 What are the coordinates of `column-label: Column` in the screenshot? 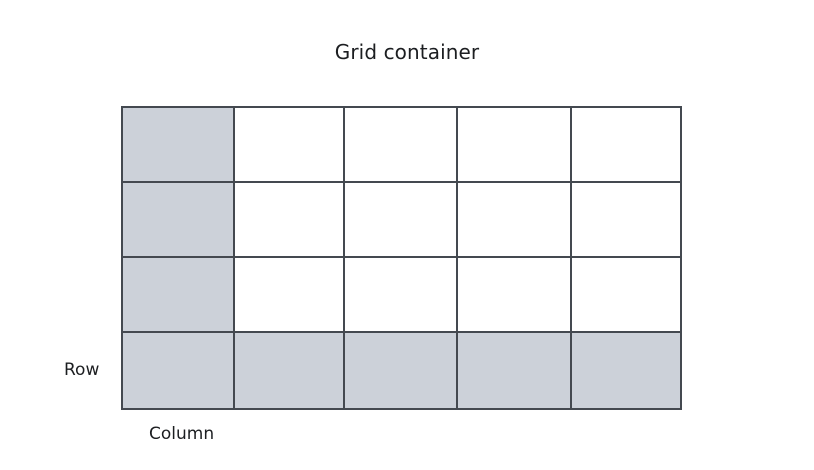 It's located at (182, 434).